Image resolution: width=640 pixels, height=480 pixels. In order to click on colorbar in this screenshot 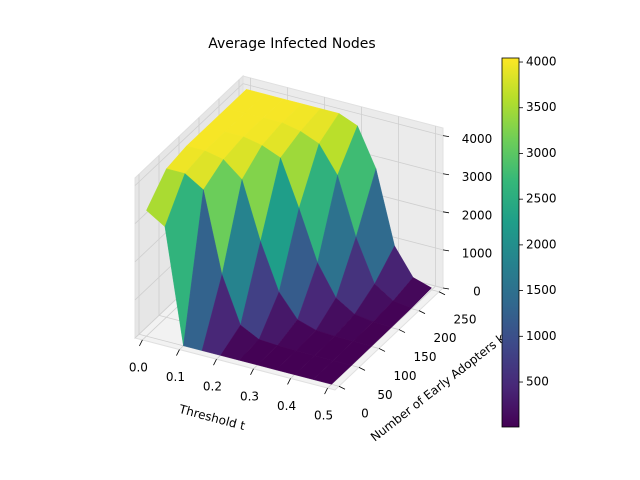, I will do `click(510, 242)`.